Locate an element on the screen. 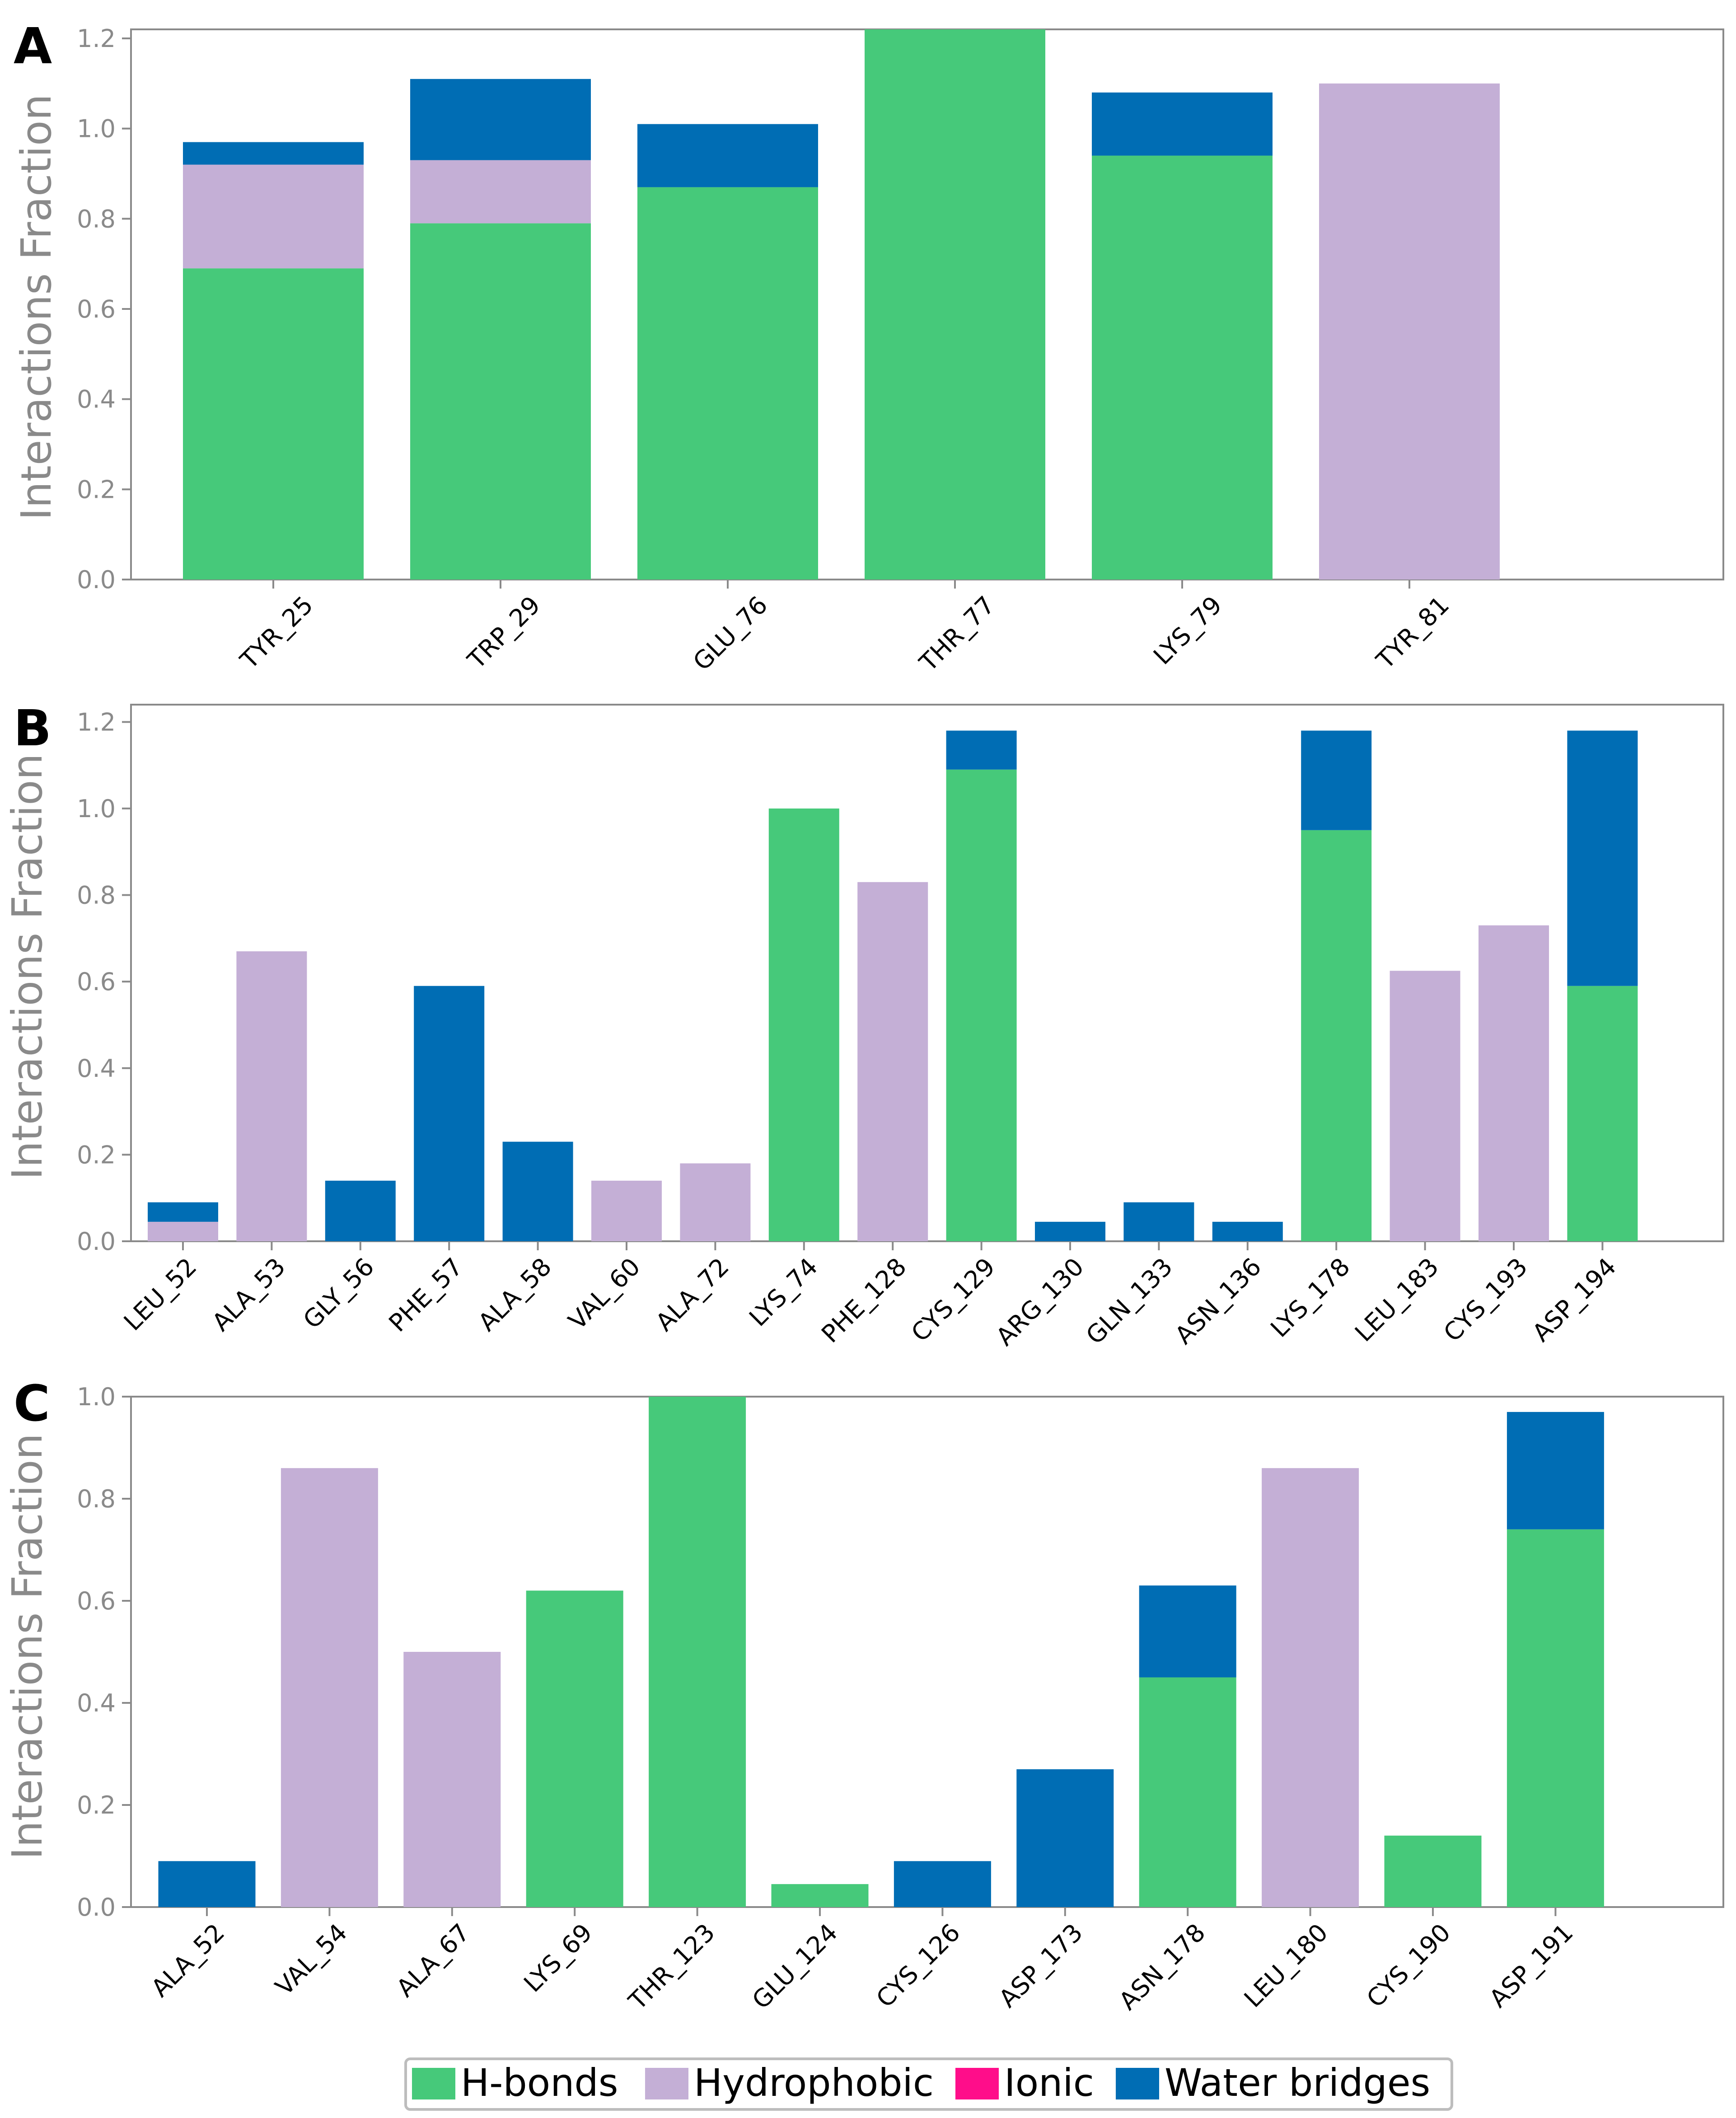  y-tick-label-a-1: 0.2 is located at coordinates (96, 489).